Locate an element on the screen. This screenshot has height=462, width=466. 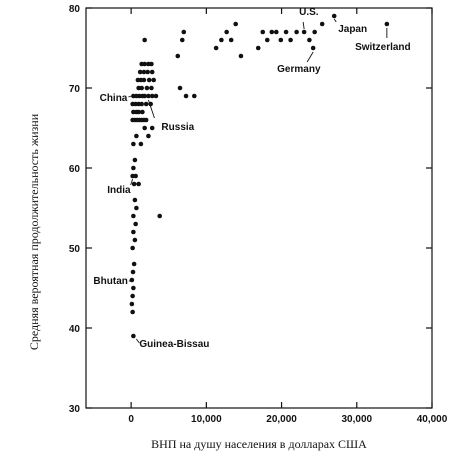
y-tick-label: 40 is located at coordinates (75, 329).